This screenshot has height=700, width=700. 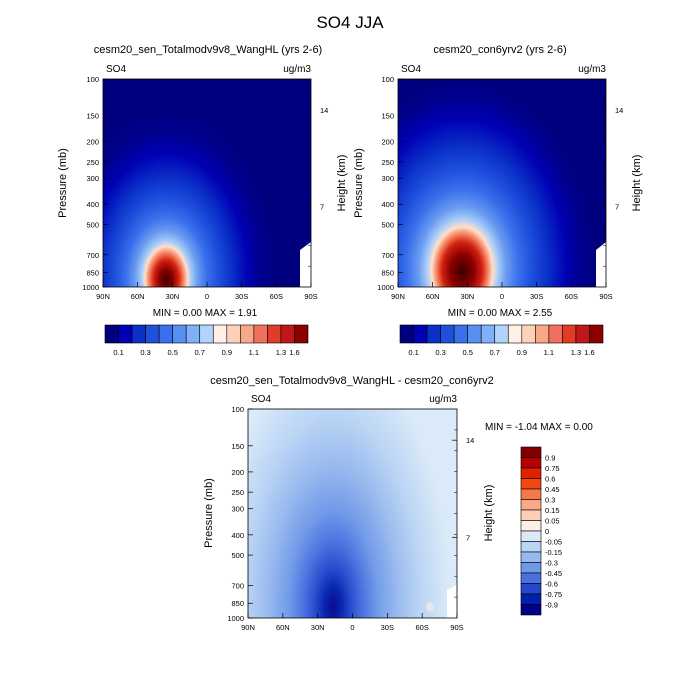 I want to click on colorbar-label: 0.75, so click(x=552, y=468).